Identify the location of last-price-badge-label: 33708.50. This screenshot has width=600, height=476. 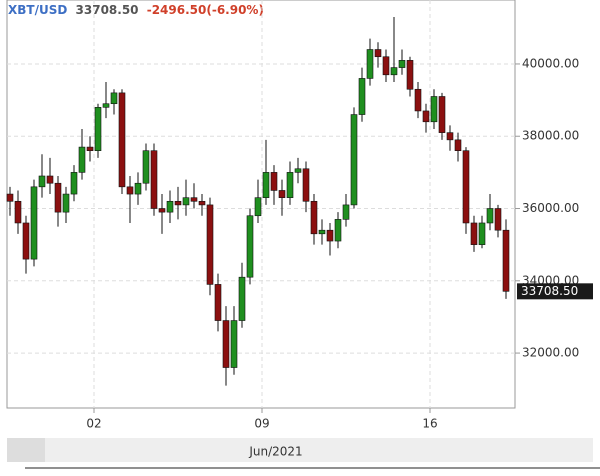
(549, 291).